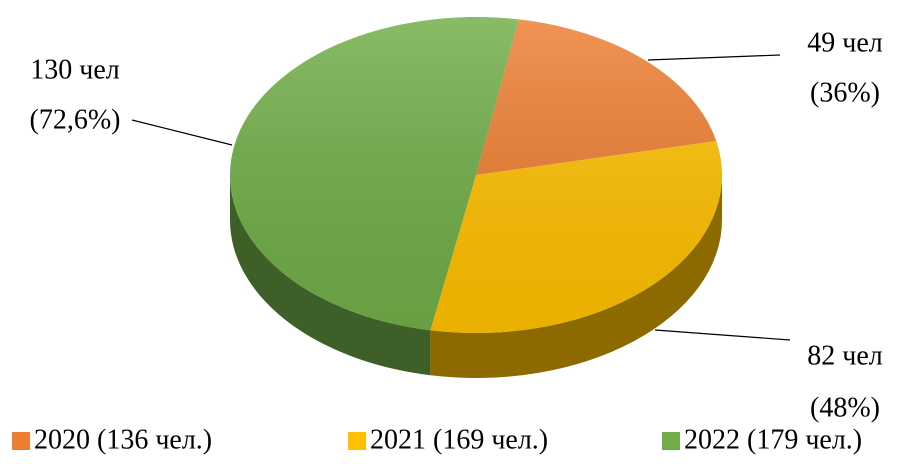 This screenshot has width=915, height=467. Describe the element at coordinates (459, 439) in the screenshot. I see `legend-label: 2021 (169 чел.)` at that location.